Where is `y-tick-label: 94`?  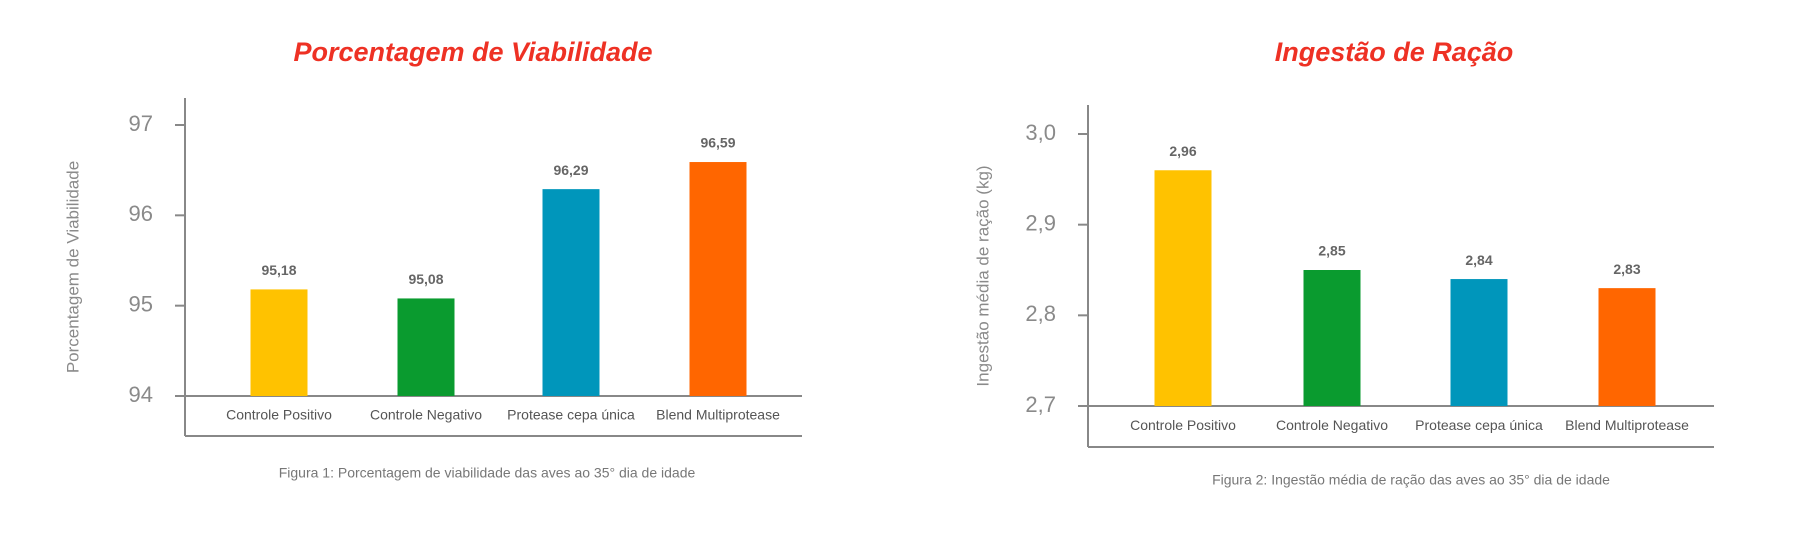
y-tick-label: 94 is located at coordinates (141, 394).